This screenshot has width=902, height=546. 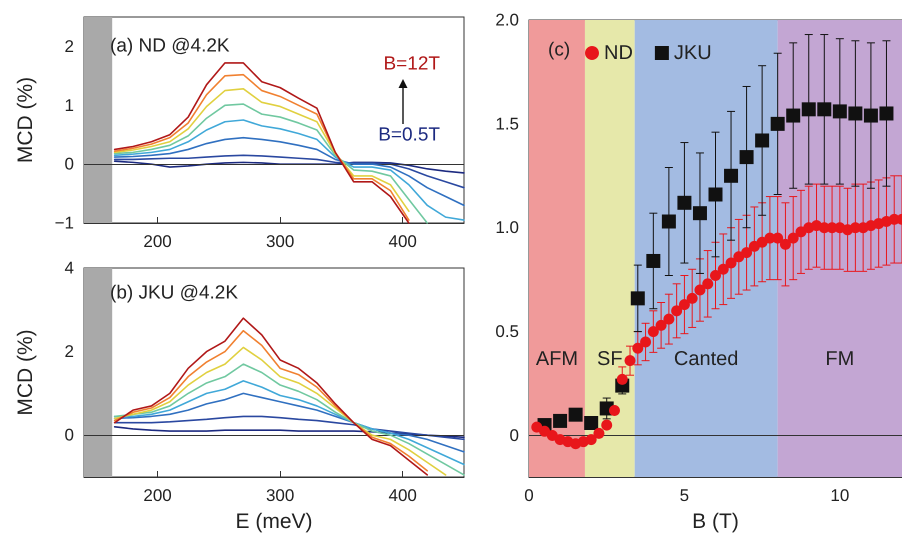 What do you see at coordinates (529, 495) in the screenshot?
I see `x-tick-label: 0` at bounding box center [529, 495].